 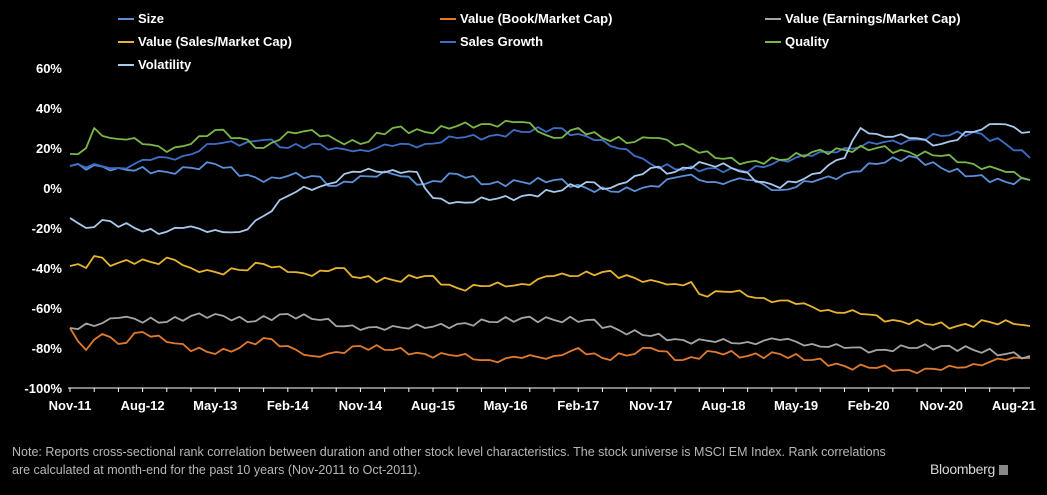 What do you see at coordinates (49, 108) in the screenshot?
I see `y-tick-label: 40%` at bounding box center [49, 108].